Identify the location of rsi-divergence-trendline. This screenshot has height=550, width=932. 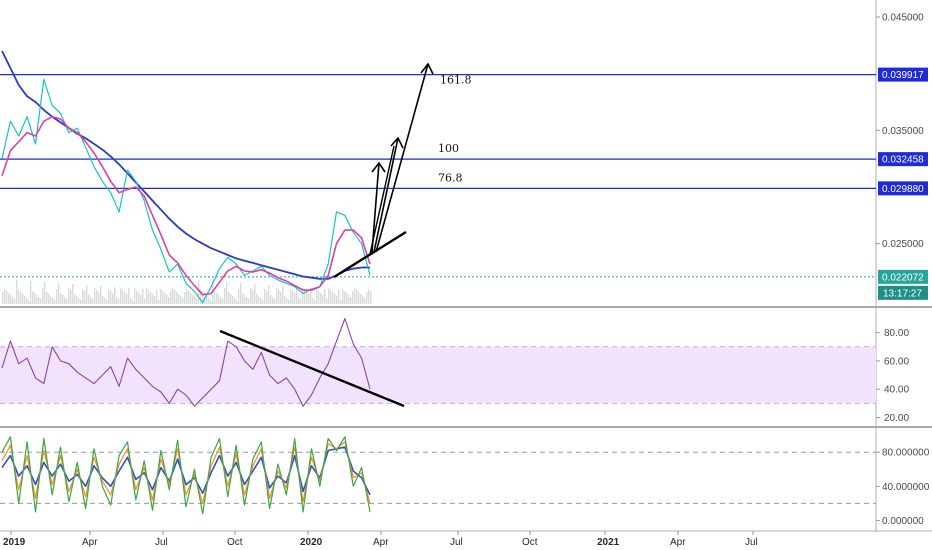
(312, 368).